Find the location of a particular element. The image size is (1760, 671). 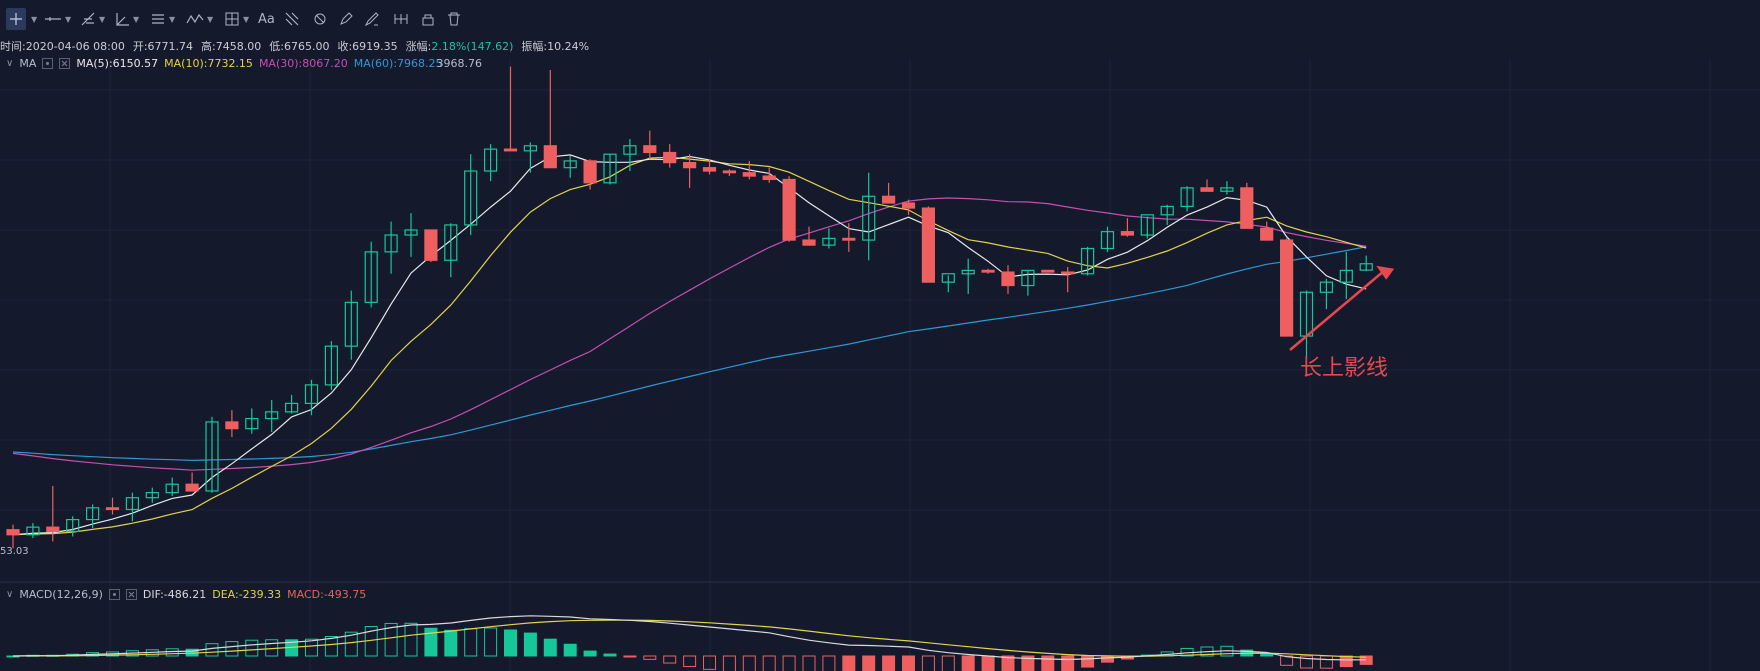

info-amp-label: 振幅: is located at coordinates (534, 46).